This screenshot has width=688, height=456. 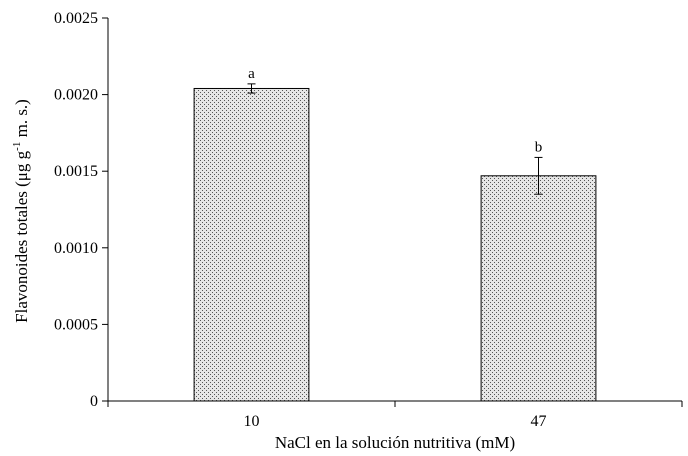 What do you see at coordinates (395, 415) in the screenshot?
I see `x-axis-ticks: 10 47` at bounding box center [395, 415].